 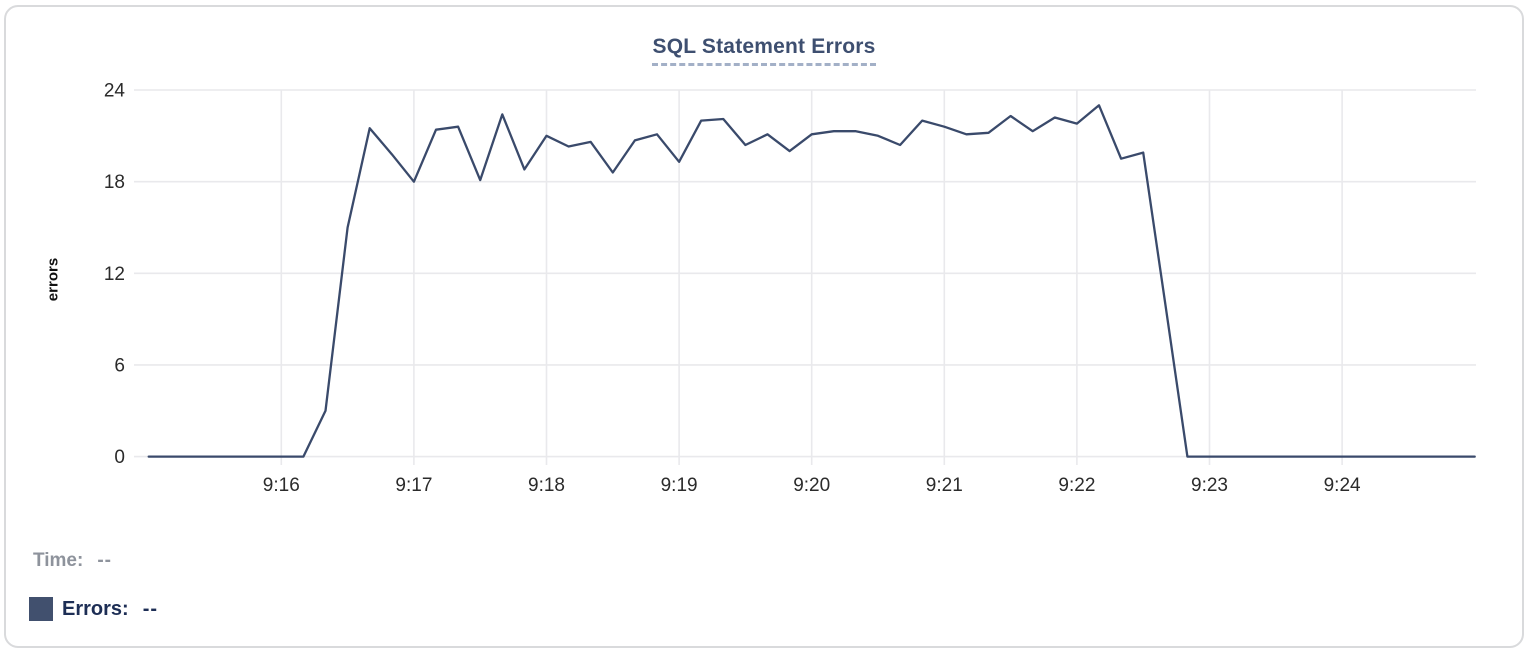 What do you see at coordinates (119, 457) in the screenshot?
I see `y-tick-label: 0` at bounding box center [119, 457].